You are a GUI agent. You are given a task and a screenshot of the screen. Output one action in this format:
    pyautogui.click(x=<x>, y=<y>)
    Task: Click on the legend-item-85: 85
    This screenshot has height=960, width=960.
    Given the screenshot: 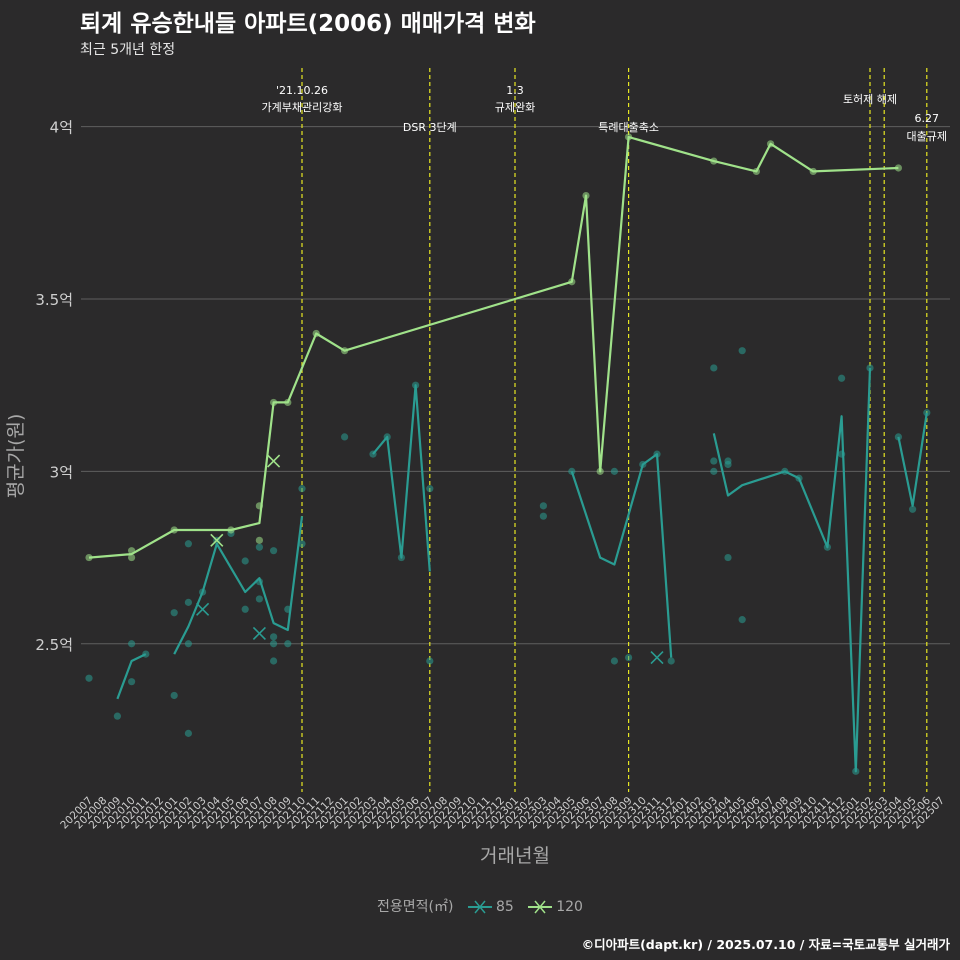 What is the action you would take?
    pyautogui.click(x=490, y=907)
    